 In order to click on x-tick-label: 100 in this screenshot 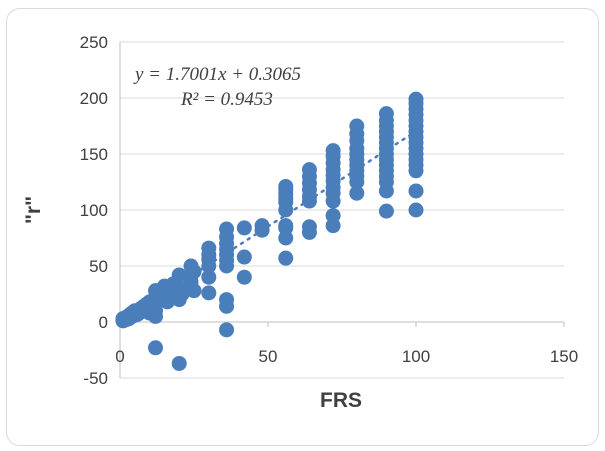, I will do `click(416, 356)`.